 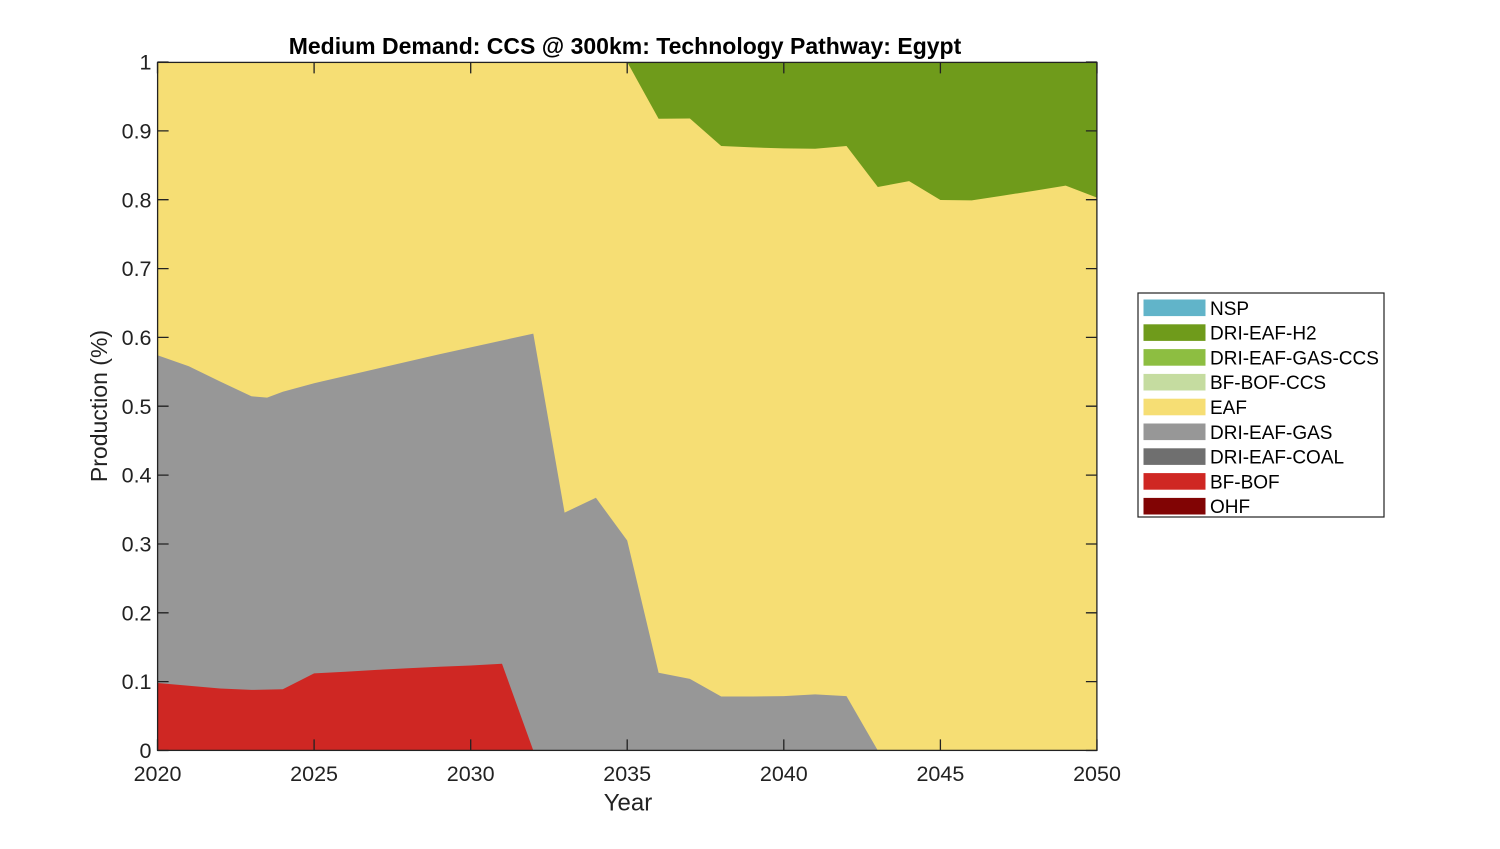 What do you see at coordinates (1228, 408) in the screenshot?
I see `svg-text: EAF` at bounding box center [1228, 408].